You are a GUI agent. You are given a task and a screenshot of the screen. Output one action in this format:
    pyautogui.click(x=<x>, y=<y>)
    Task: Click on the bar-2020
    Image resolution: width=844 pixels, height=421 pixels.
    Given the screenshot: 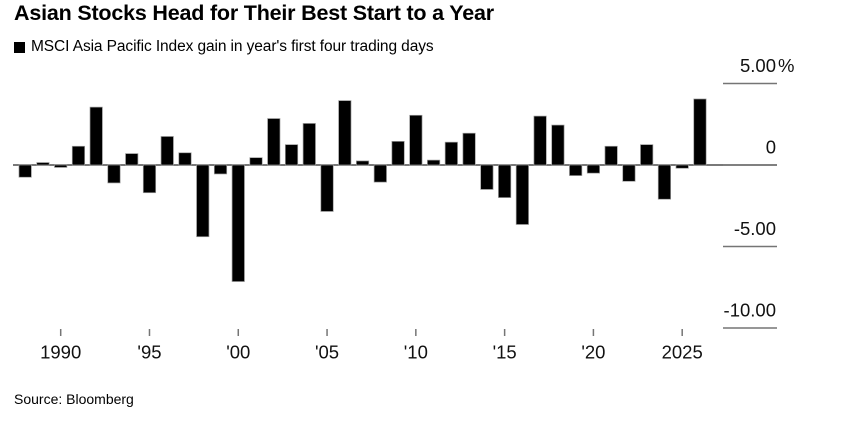 What is the action you would take?
    pyautogui.click(x=593, y=169)
    